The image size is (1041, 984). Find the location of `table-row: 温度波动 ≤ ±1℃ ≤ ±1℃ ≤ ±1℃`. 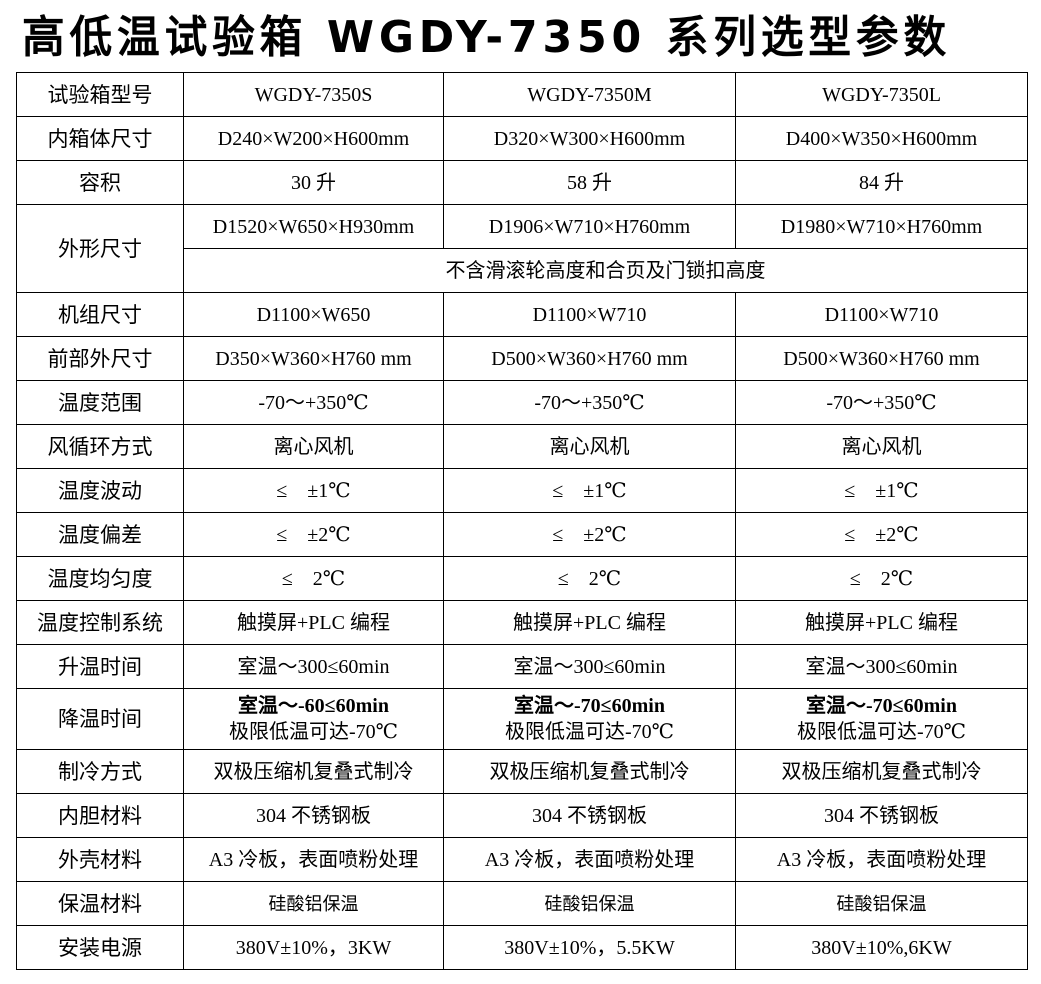

table-row: 温度波动 ≤ ±1℃ ≤ ±1℃ ≤ ±1℃ is located at coordinates (522, 490).